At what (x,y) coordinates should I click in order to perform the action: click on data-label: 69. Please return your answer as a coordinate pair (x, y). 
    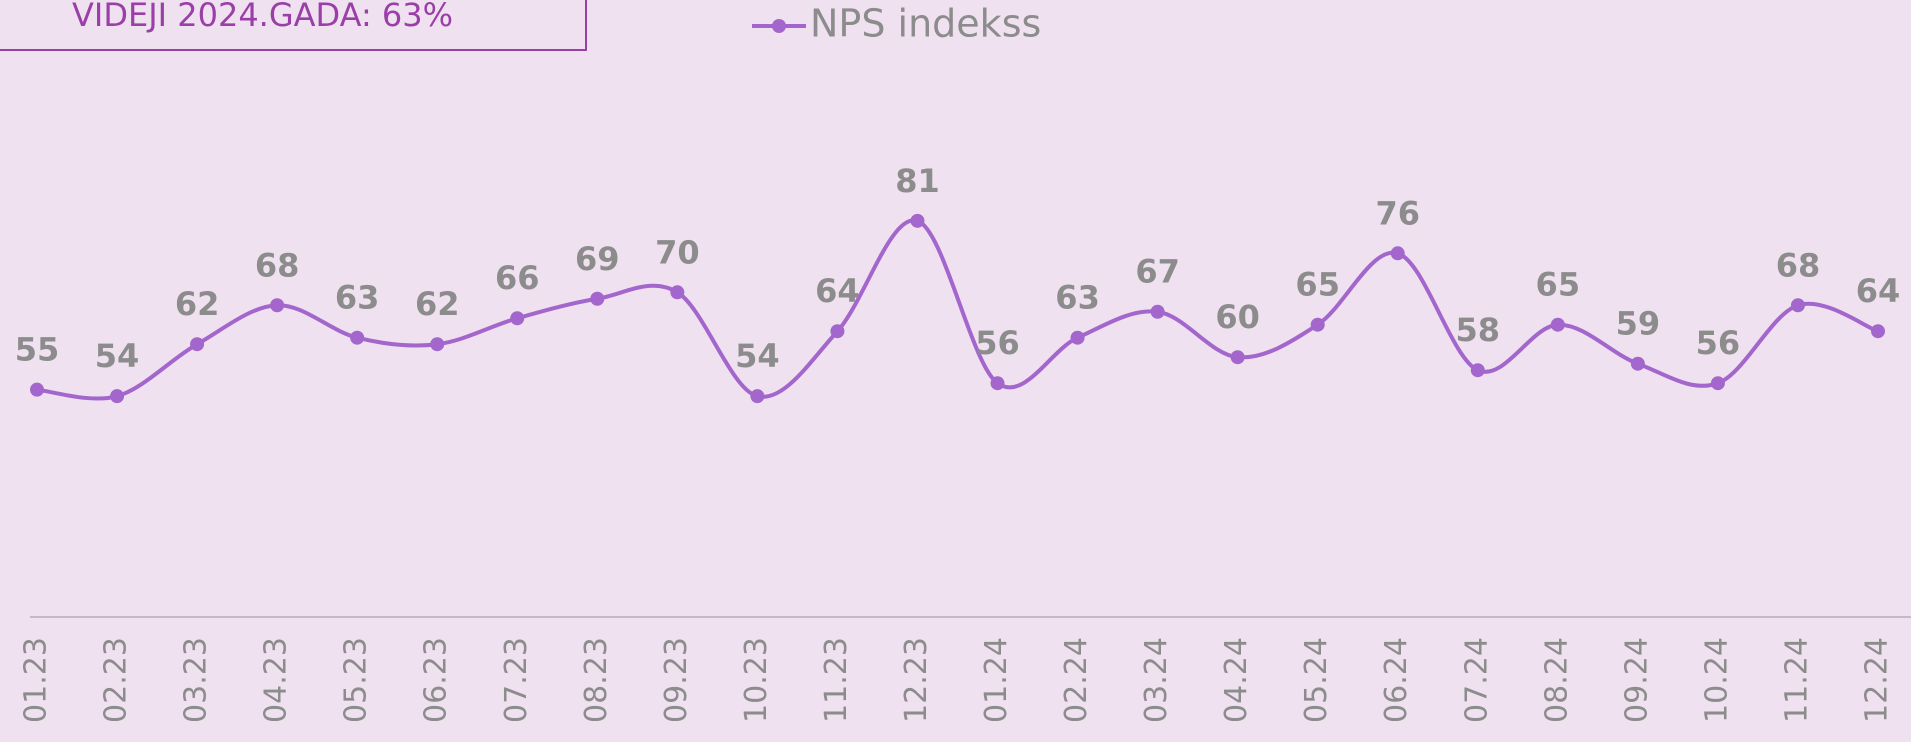
    Looking at the image, I should click on (597, 259).